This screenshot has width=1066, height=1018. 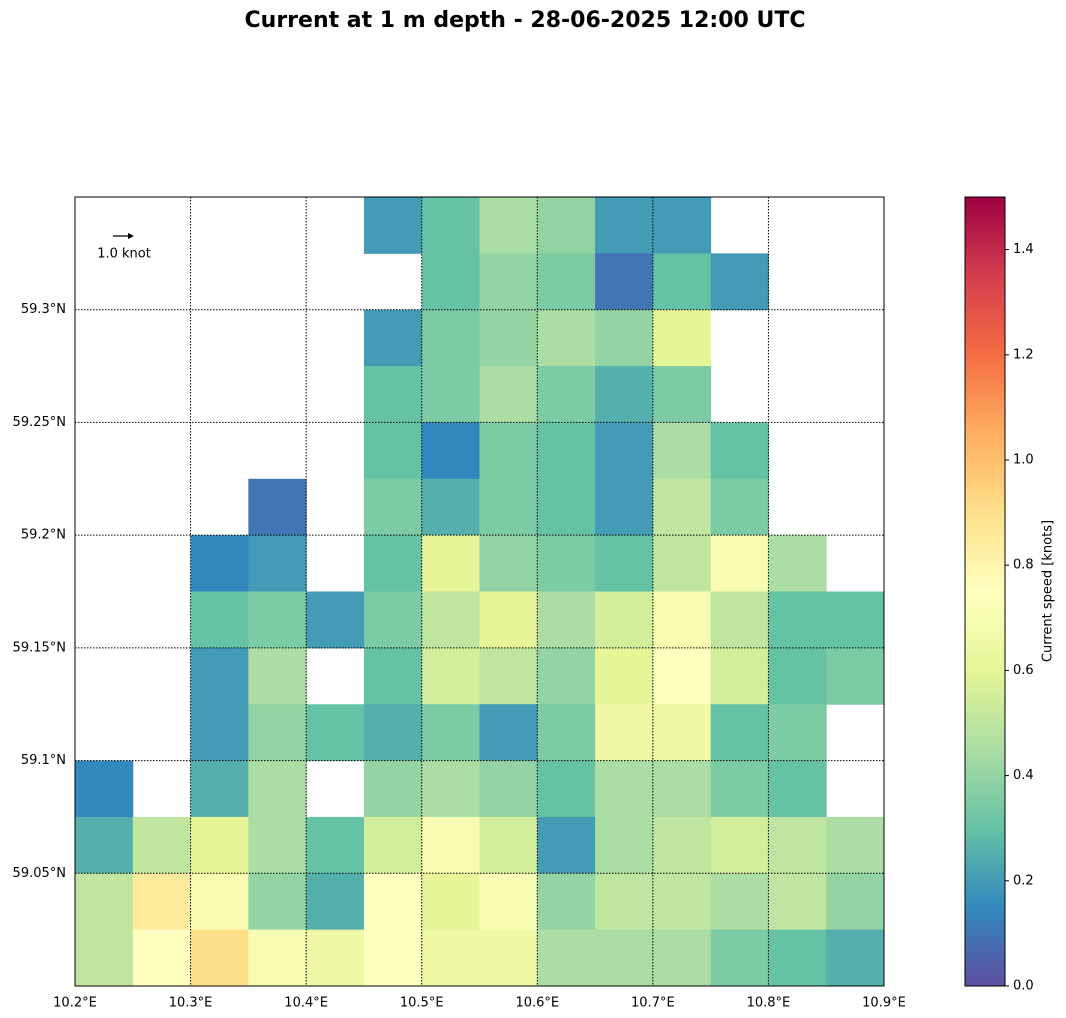 What do you see at coordinates (1023, 249) in the screenshot?
I see `colorbar-tick-label: 1.4` at bounding box center [1023, 249].